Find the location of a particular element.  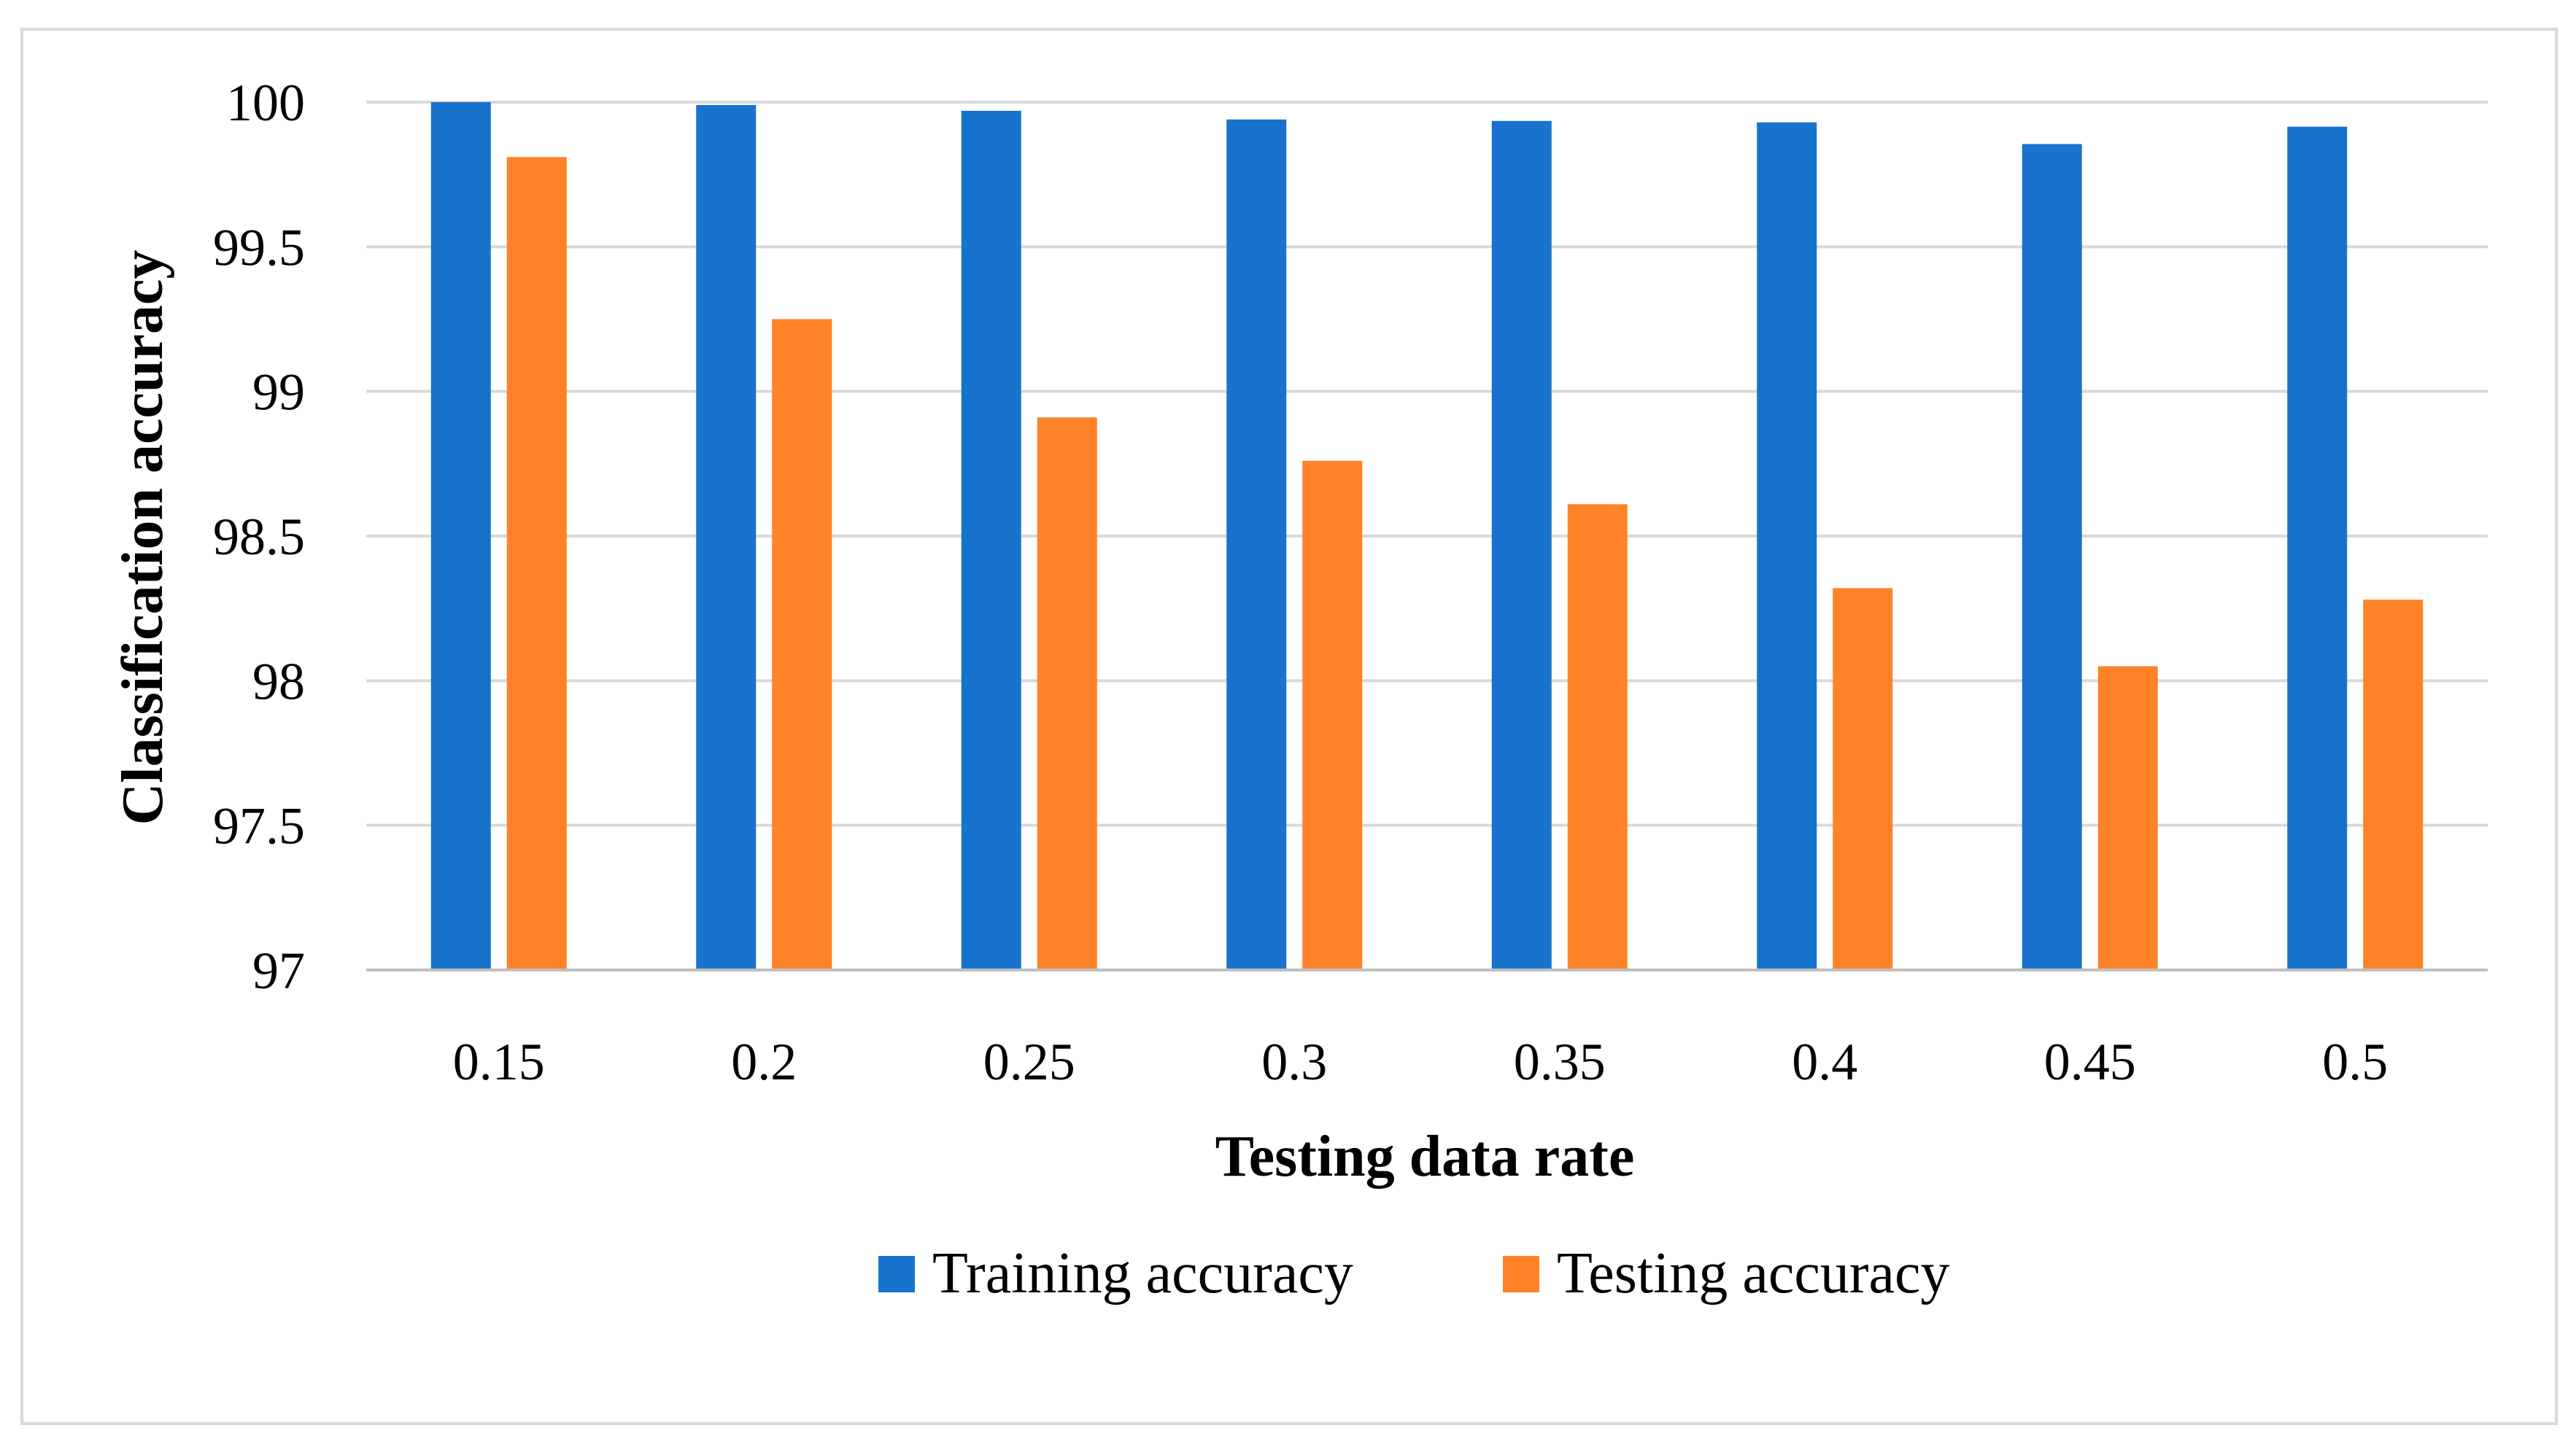

x-tick-label: 0.4 is located at coordinates (1824, 1062).